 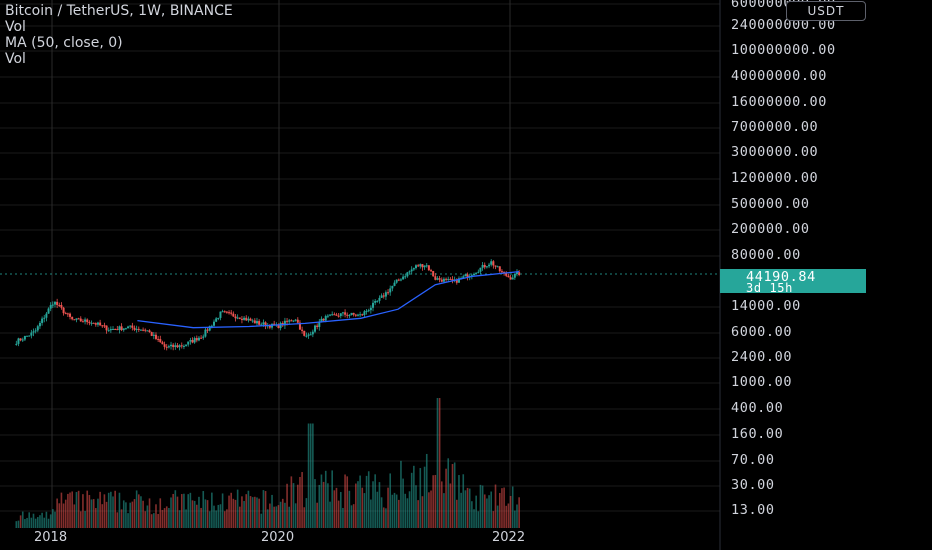 I want to click on price-tick-label: 1000.00, so click(x=762, y=382).